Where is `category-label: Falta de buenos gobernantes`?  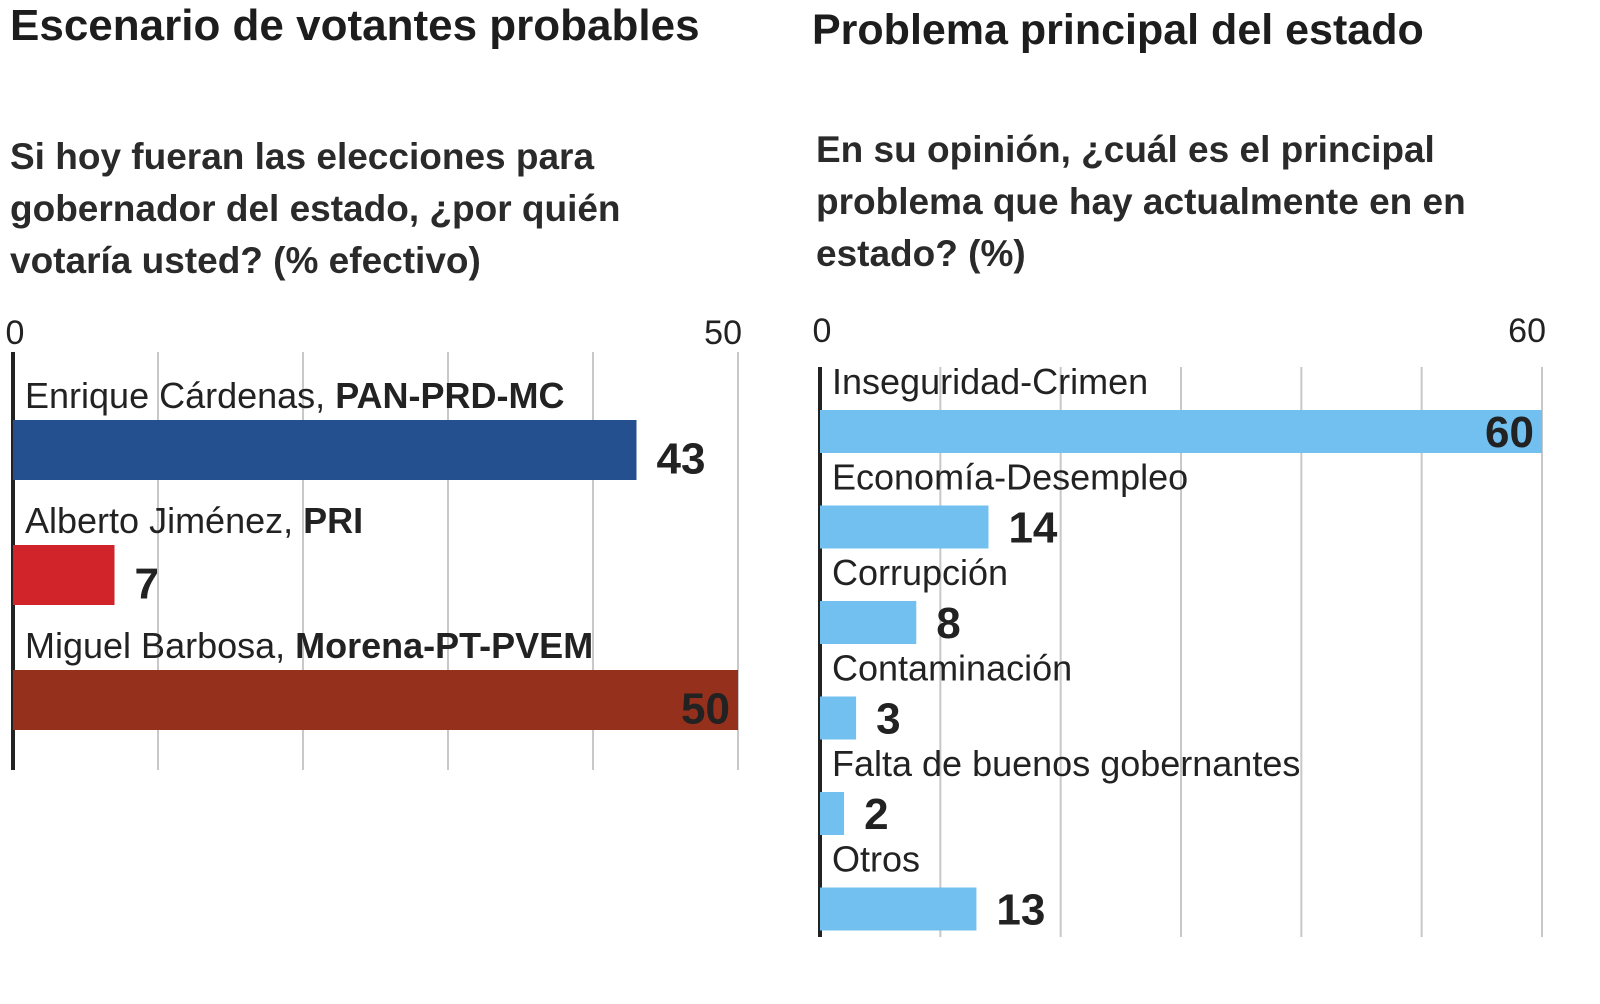
category-label: Falta de buenos gobernantes is located at coordinates (1066, 763).